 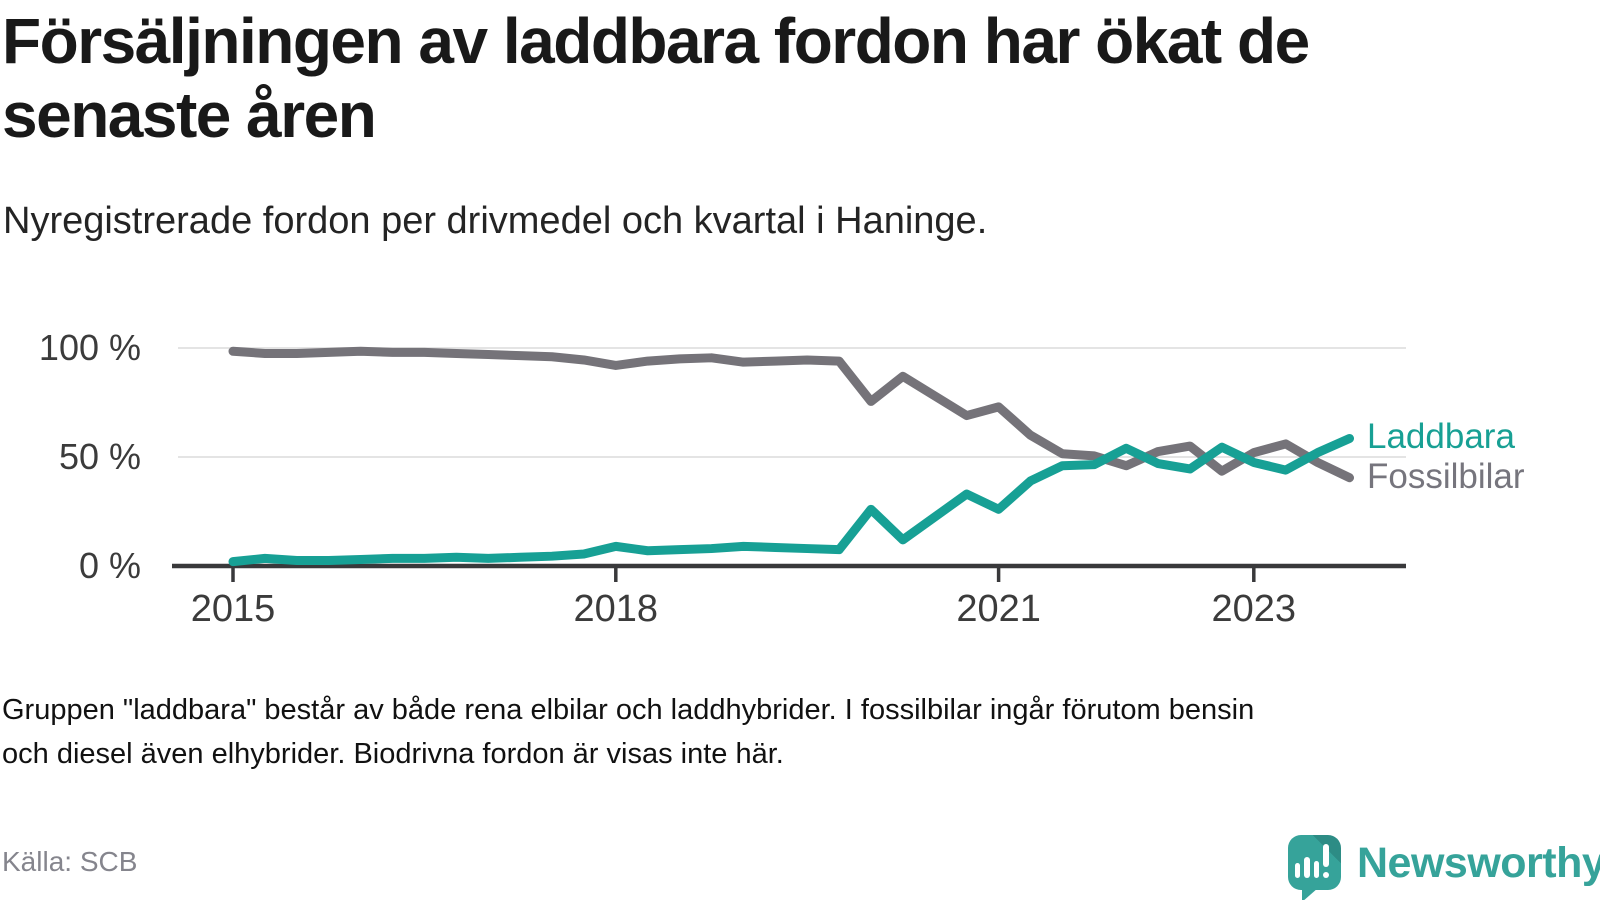 I want to click on logo-wordmark: Newsworthy, so click(x=1478, y=863).